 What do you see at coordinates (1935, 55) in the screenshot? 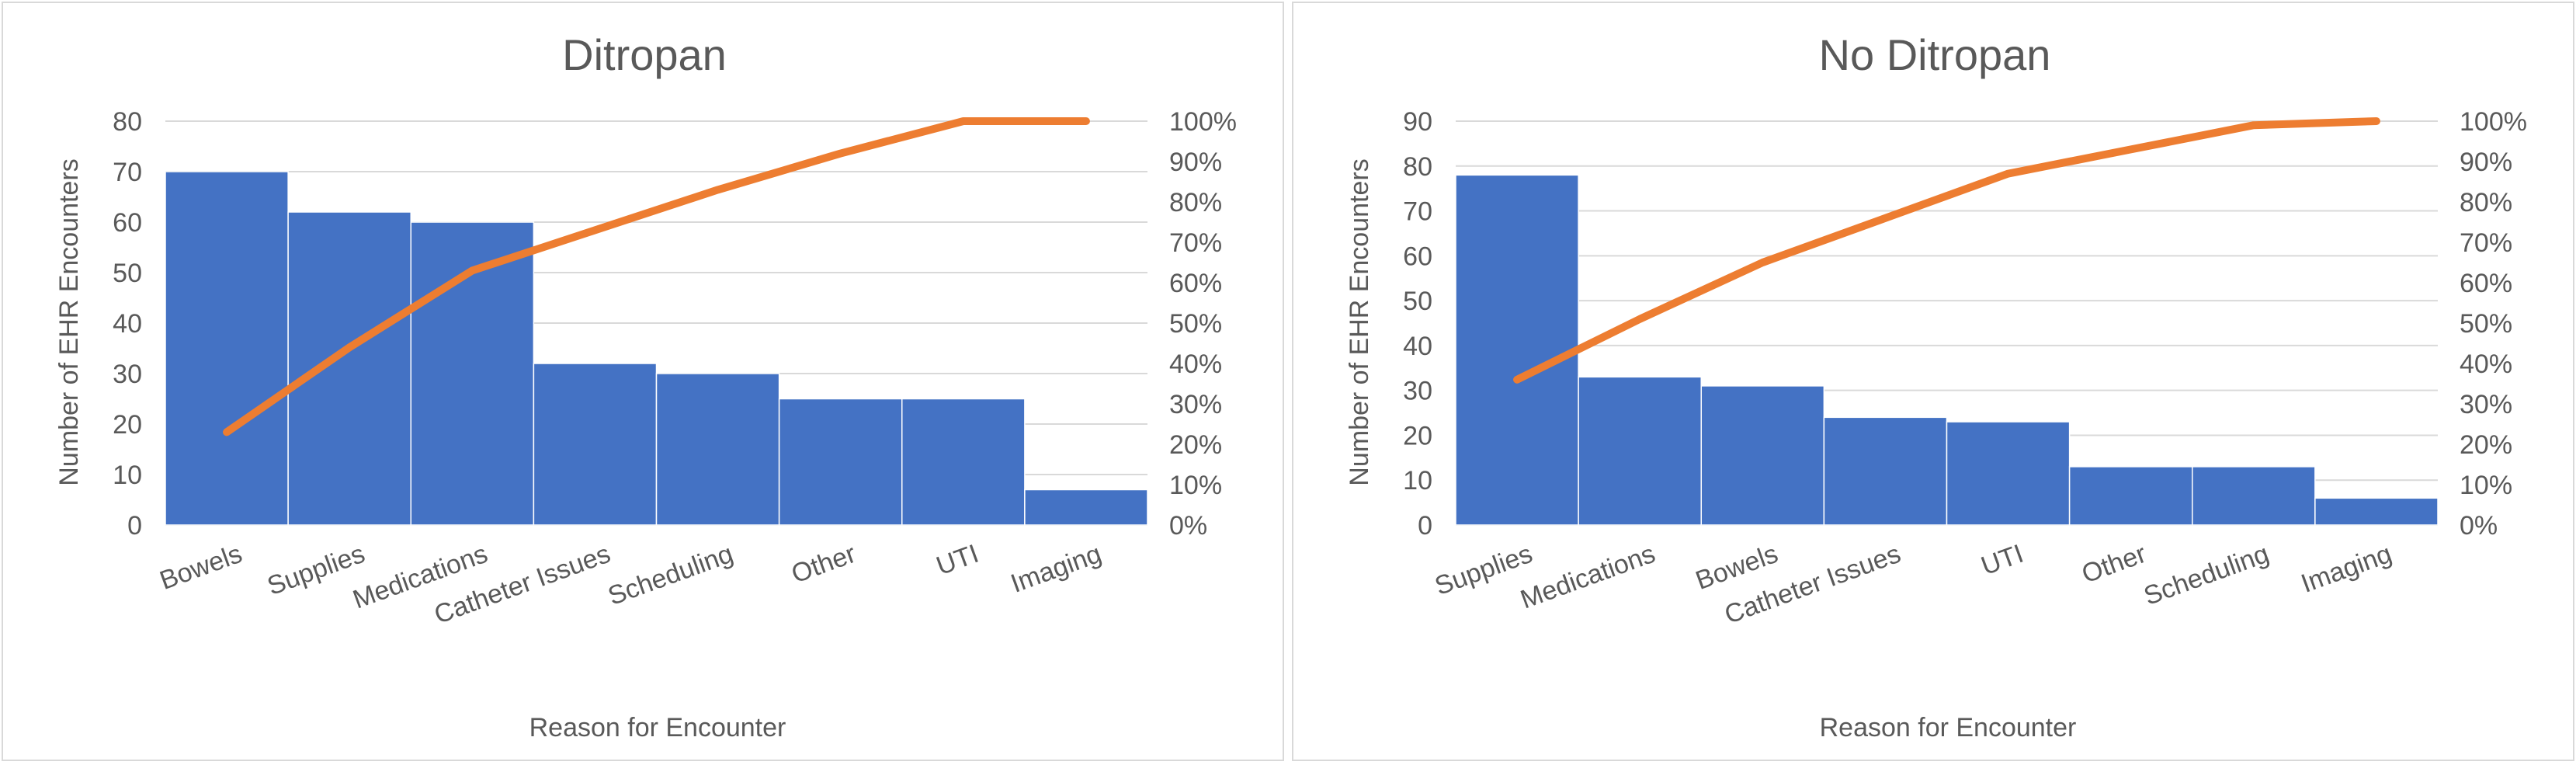
I see `chart-title: No Ditropan` at bounding box center [1935, 55].